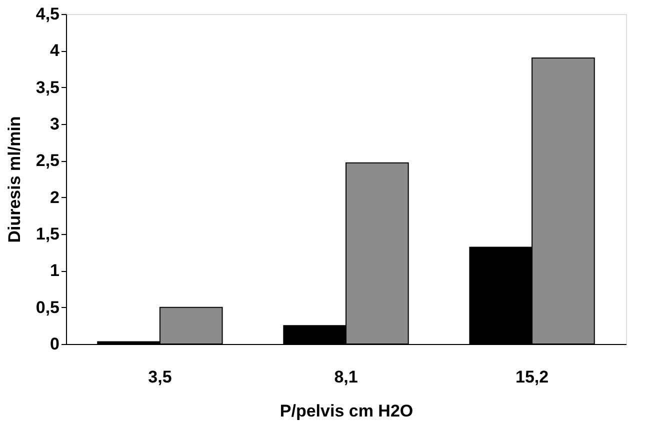 The height and width of the screenshot is (429, 650). What do you see at coordinates (160, 377) in the screenshot?
I see `x-tick-label: 3,5` at bounding box center [160, 377].